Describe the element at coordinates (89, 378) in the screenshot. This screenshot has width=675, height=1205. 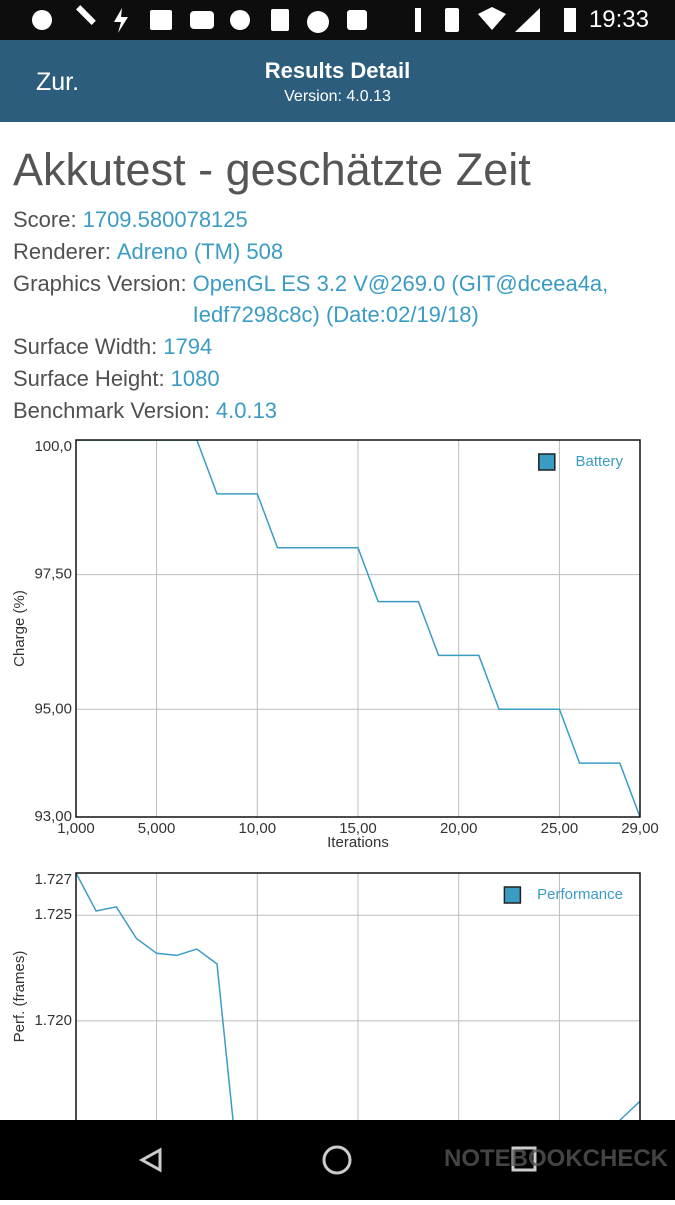
I see `field-label: Surface Height:` at that location.